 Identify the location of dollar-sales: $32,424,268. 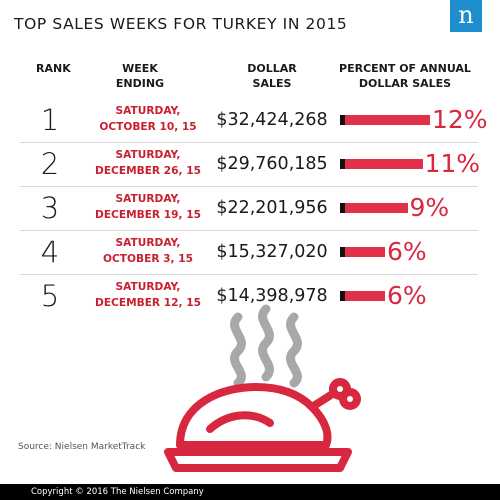
(272, 120).